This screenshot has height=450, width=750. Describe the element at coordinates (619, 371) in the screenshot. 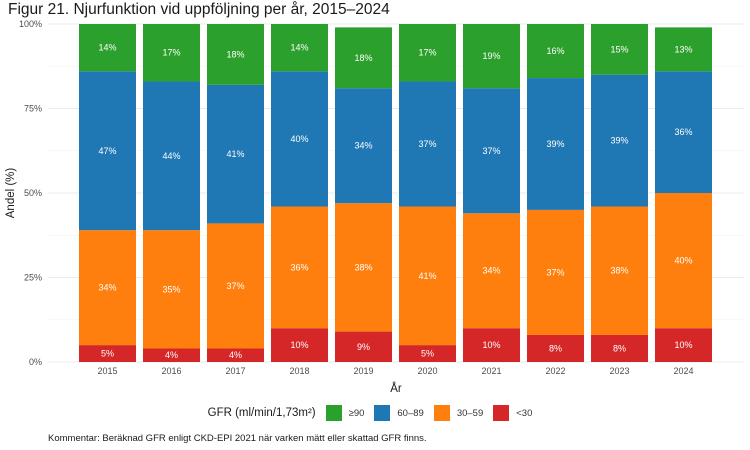

I see `x-tick-label: 2023` at that location.